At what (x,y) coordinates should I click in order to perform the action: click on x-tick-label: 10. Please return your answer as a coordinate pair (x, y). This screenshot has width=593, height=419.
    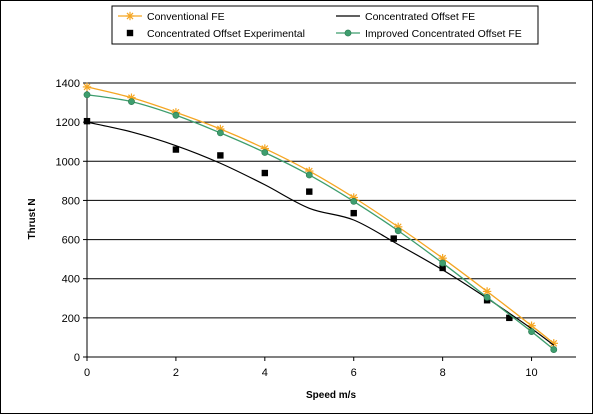
    Looking at the image, I should click on (531, 373).